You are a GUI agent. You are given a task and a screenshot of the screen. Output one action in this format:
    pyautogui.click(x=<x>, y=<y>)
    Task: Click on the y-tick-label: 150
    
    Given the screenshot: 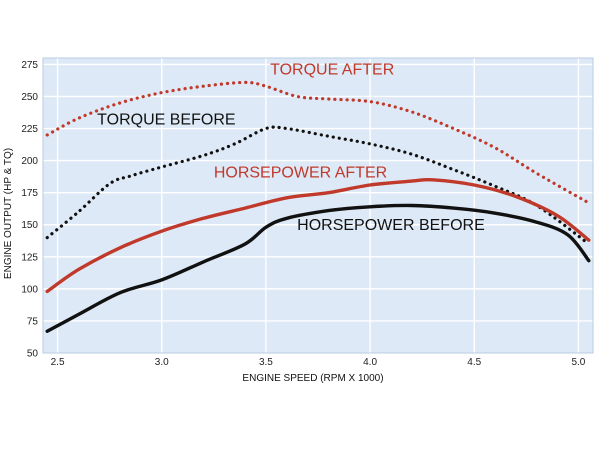 What is the action you would take?
    pyautogui.click(x=29, y=225)
    